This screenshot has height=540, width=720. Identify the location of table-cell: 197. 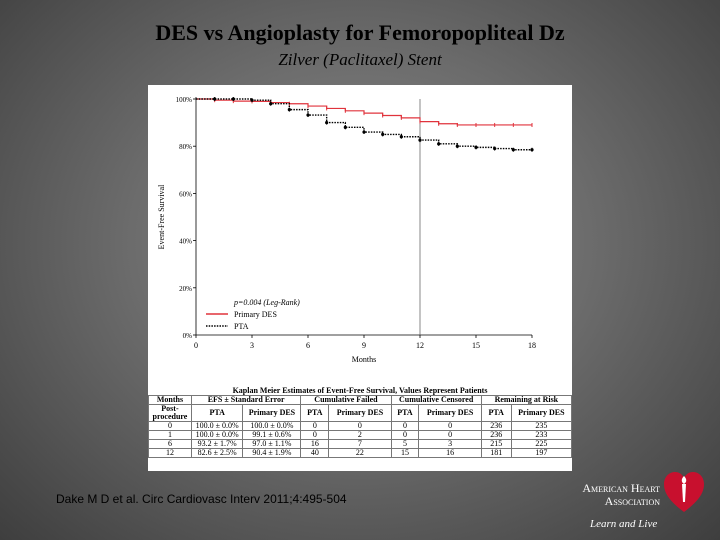
(541, 453).